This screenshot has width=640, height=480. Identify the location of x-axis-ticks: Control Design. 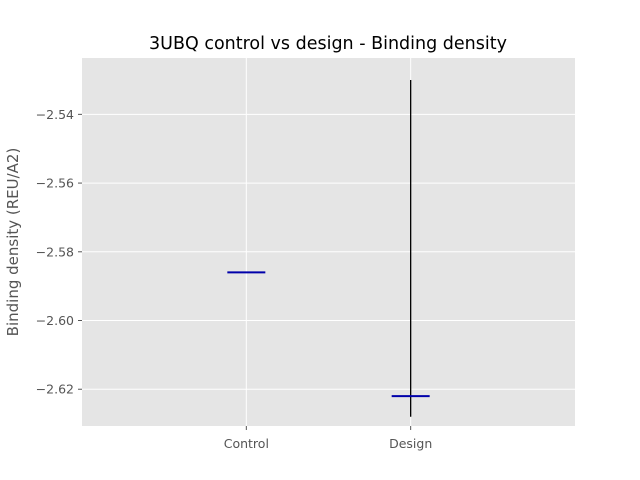
(328, 438).